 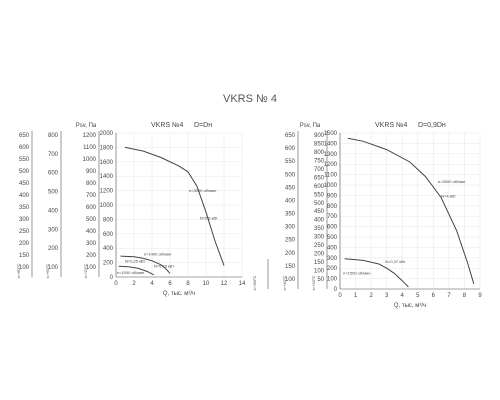 What do you see at coordinates (387, 296) in the screenshot?
I see `x-tick-label: 3` at bounding box center [387, 296].